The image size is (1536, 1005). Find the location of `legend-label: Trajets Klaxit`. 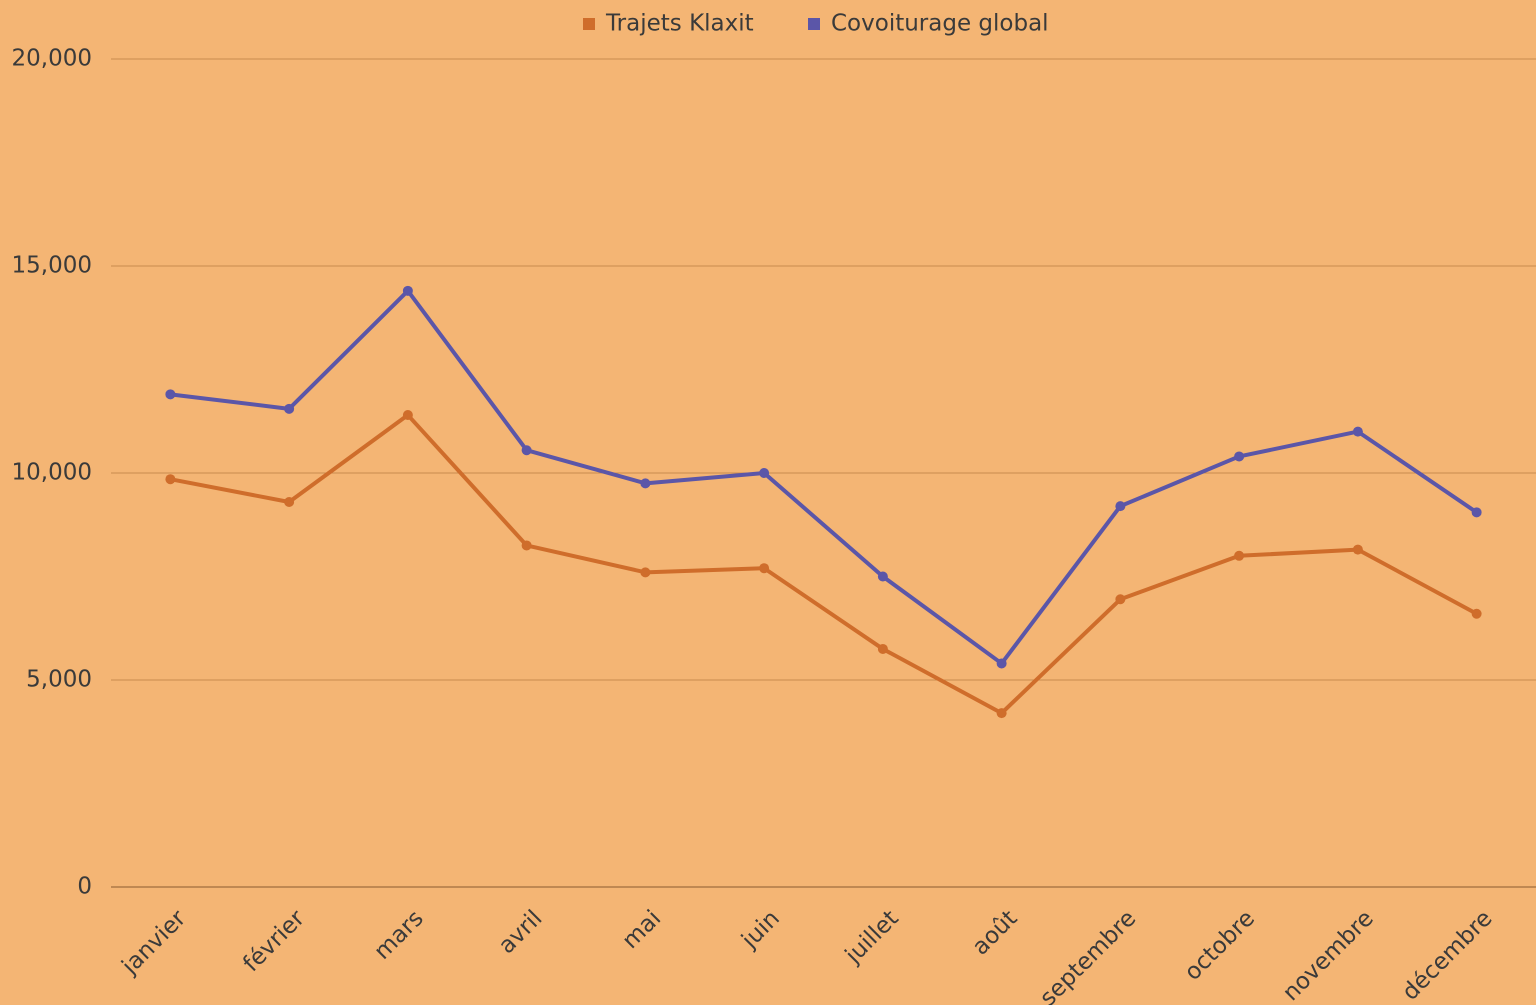

legend-label: Trajets Klaxit is located at coordinates (679, 24).